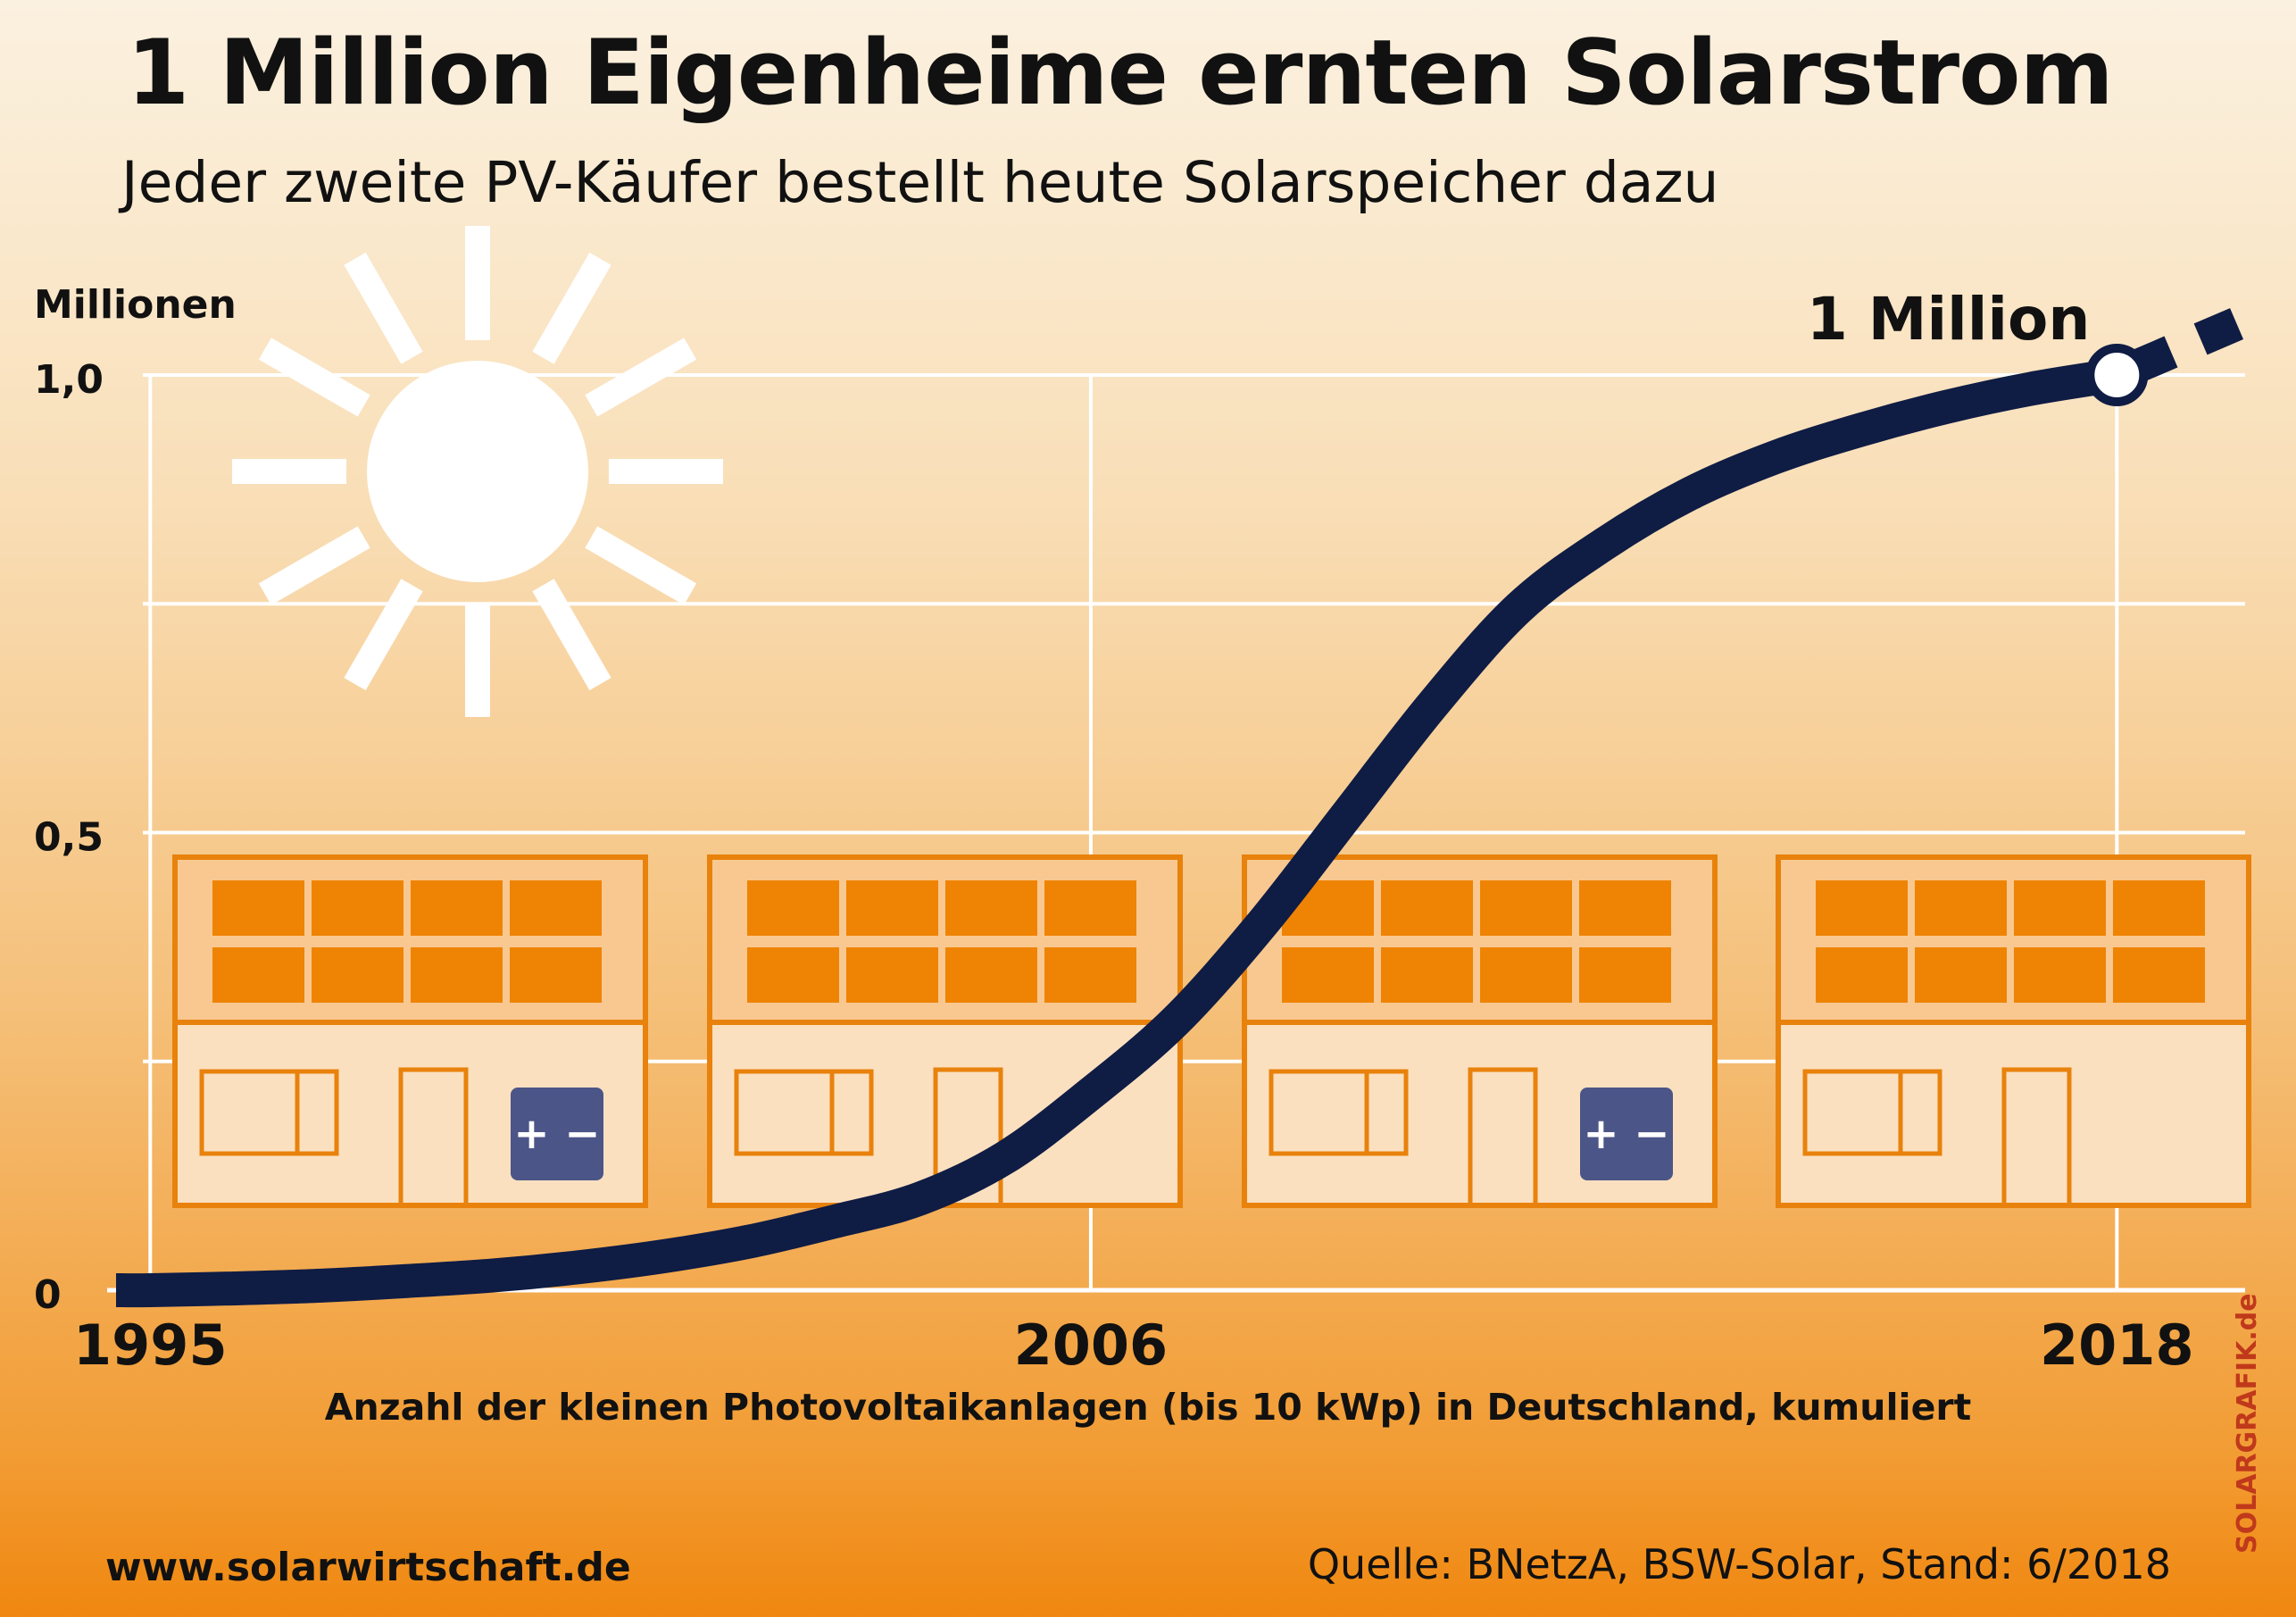  I want to click on sun-icon, so click(477, 471).